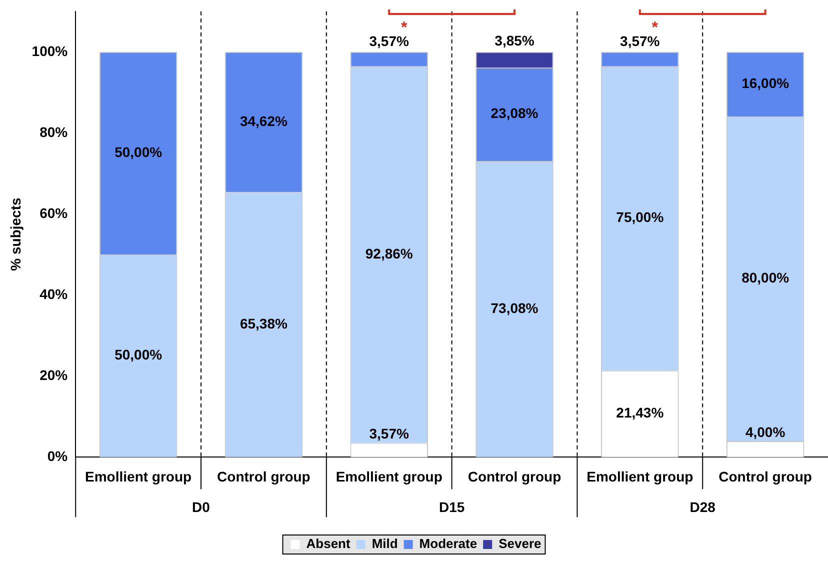 The image size is (828, 569). What do you see at coordinates (640, 217) in the screenshot?
I see `data-label: 75,00%` at bounding box center [640, 217].